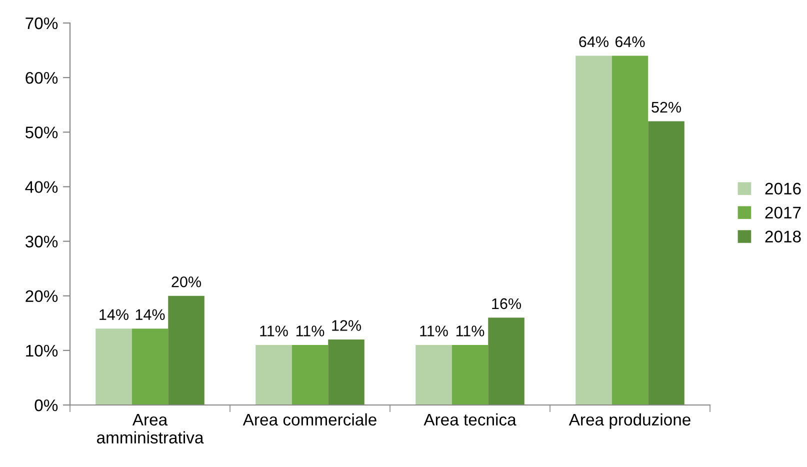  Describe the element at coordinates (309, 419) in the screenshot. I see `x-tick-label: Area commerciale` at that location.